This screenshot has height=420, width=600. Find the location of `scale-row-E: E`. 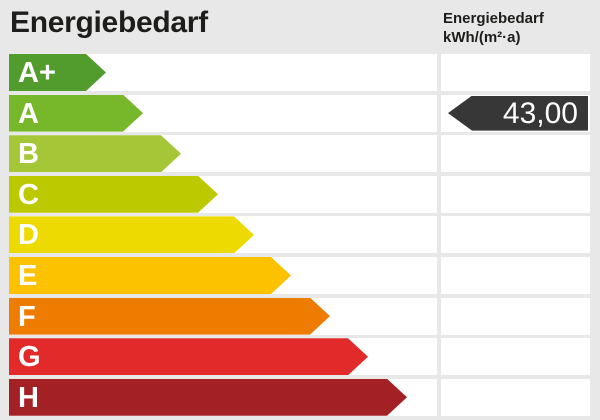

scale-row-E: E is located at coordinates (300, 275).